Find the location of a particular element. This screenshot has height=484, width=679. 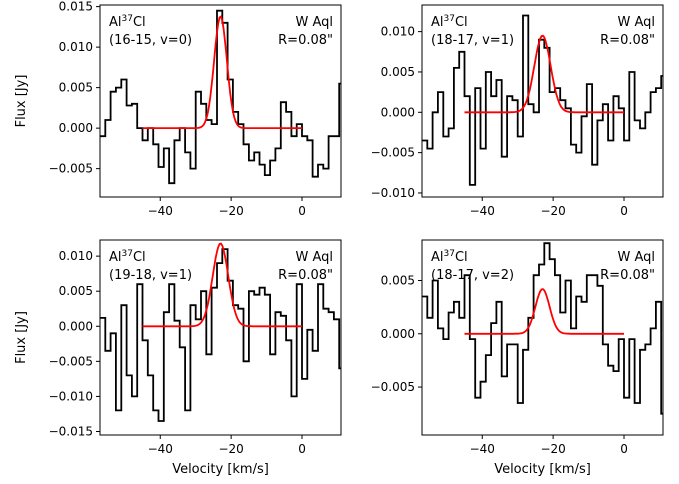

transition-label: (18-17, v=2) is located at coordinates (472, 275).